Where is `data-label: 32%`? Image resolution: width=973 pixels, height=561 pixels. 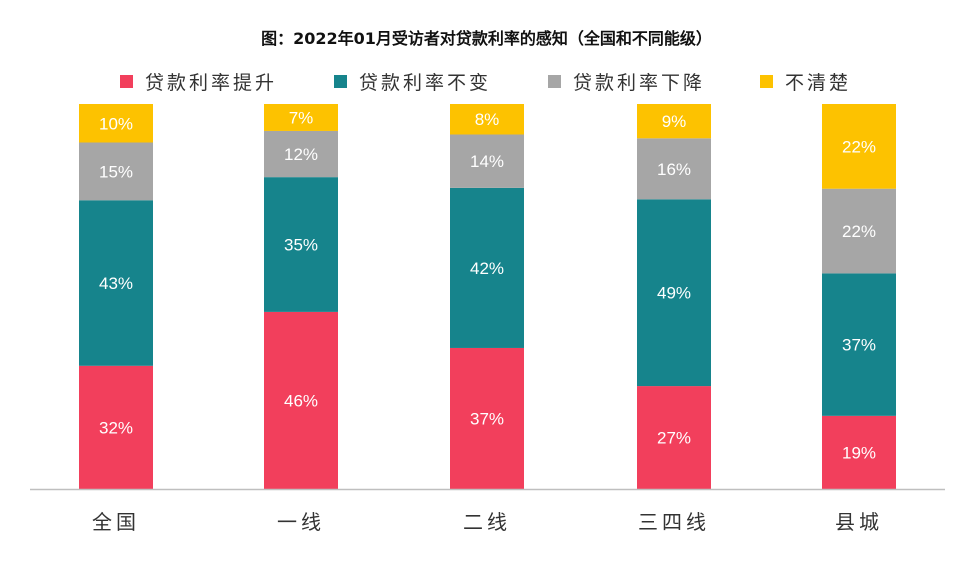 data-label: 32% is located at coordinates (116, 427).